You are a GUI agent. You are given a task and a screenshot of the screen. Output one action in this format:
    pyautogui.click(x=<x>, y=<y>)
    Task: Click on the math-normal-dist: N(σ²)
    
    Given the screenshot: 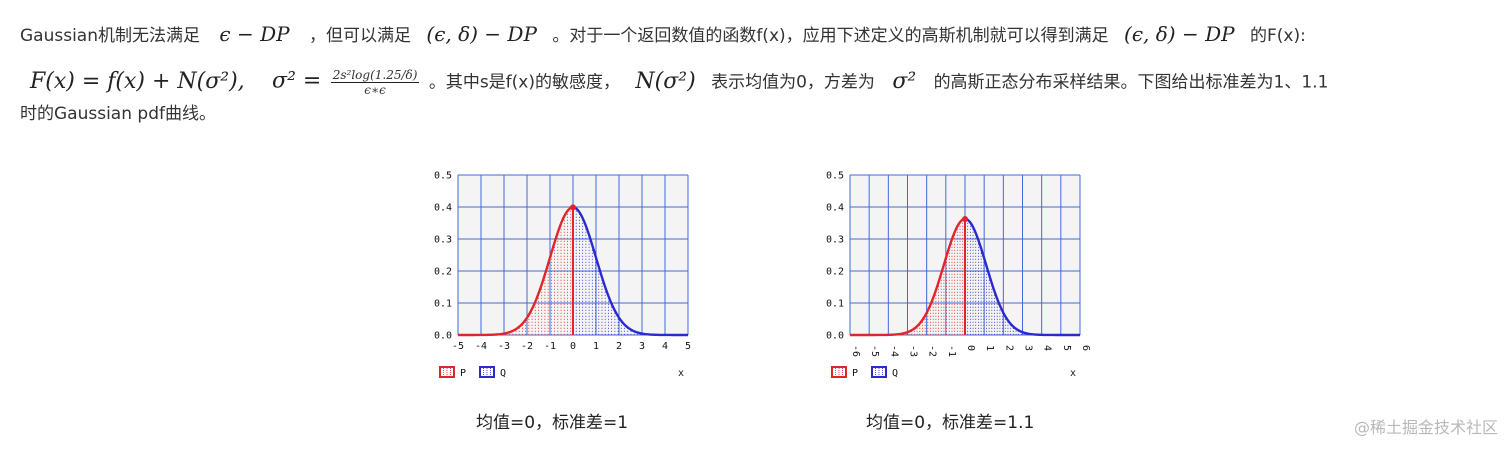 What is the action you would take?
    pyautogui.click(x=665, y=81)
    